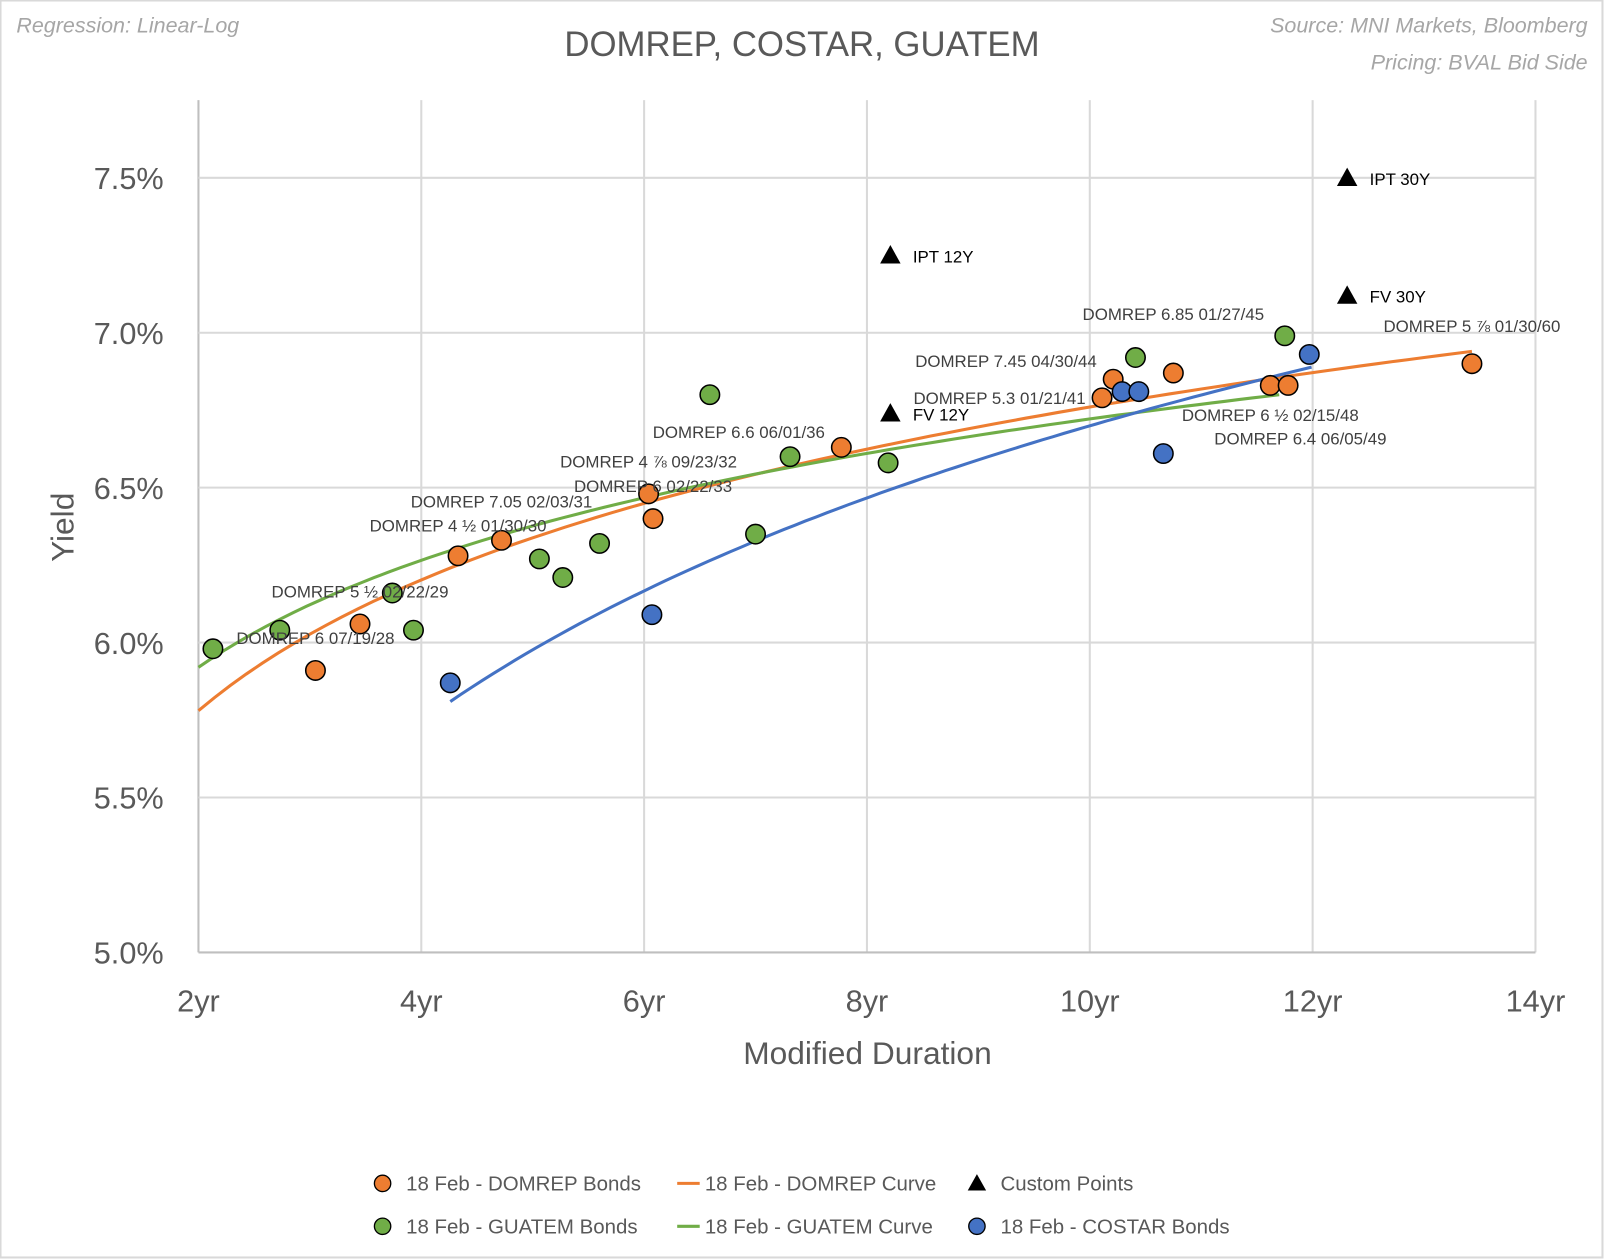 The width and height of the screenshot is (1604, 1259). Describe the element at coordinates (129, 489) in the screenshot. I see `y-tick-label: 6.5%` at that location.